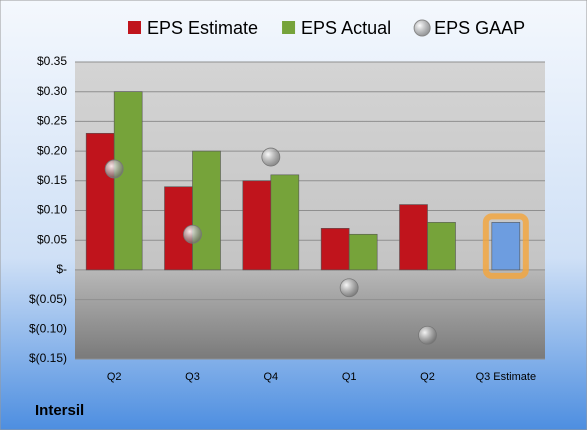 Image resolution: width=587 pixels, height=435 pixels. What do you see at coordinates (346, 28) in the screenshot?
I see `legend-label: EPS Actual` at bounding box center [346, 28].